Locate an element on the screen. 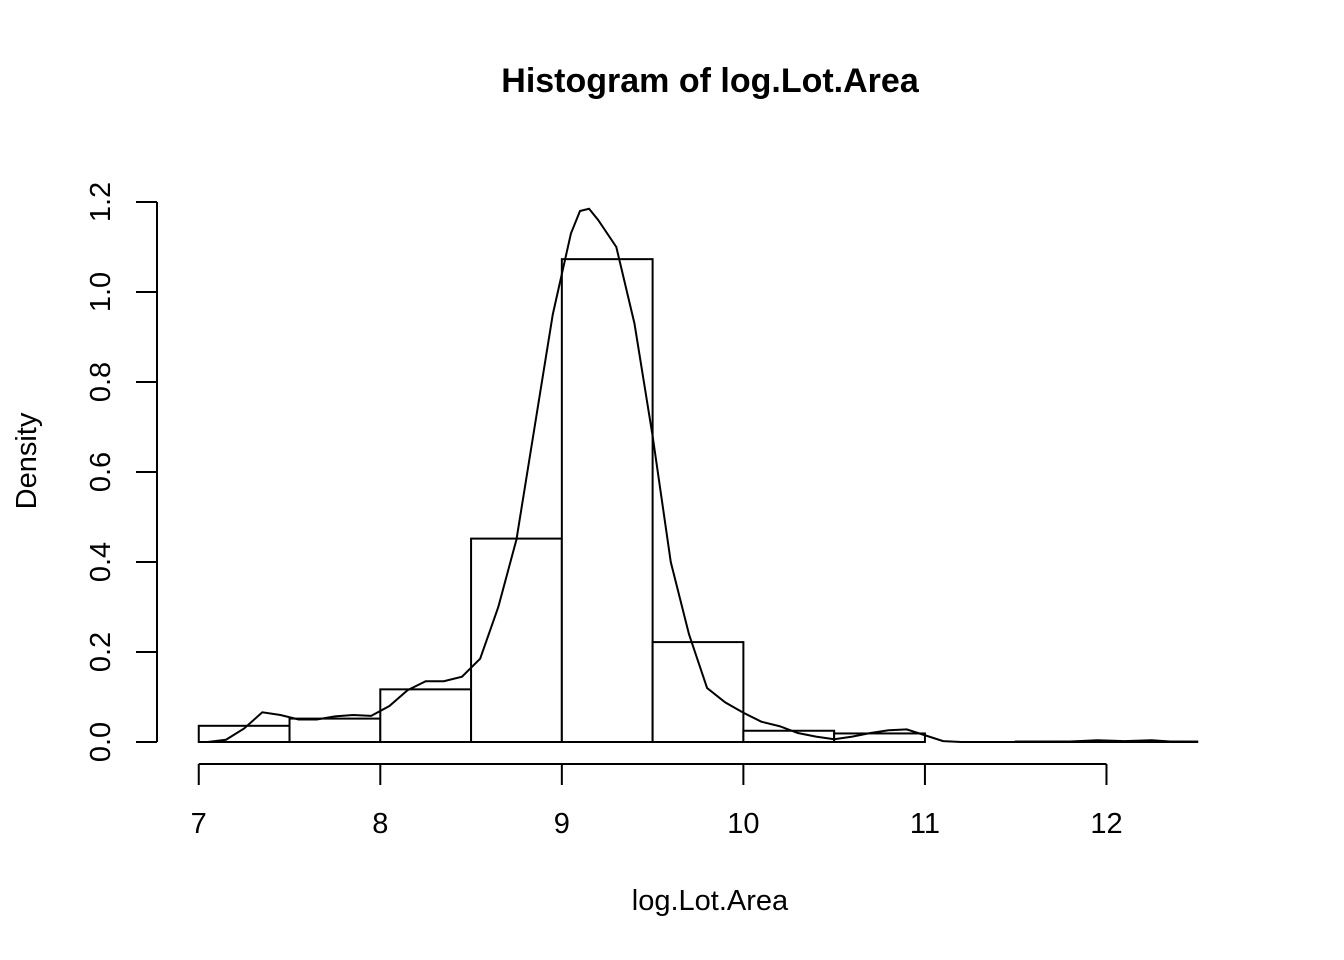 The width and height of the screenshot is (1344, 960). x-axis-label: log.Lot.Area is located at coordinates (710, 901).